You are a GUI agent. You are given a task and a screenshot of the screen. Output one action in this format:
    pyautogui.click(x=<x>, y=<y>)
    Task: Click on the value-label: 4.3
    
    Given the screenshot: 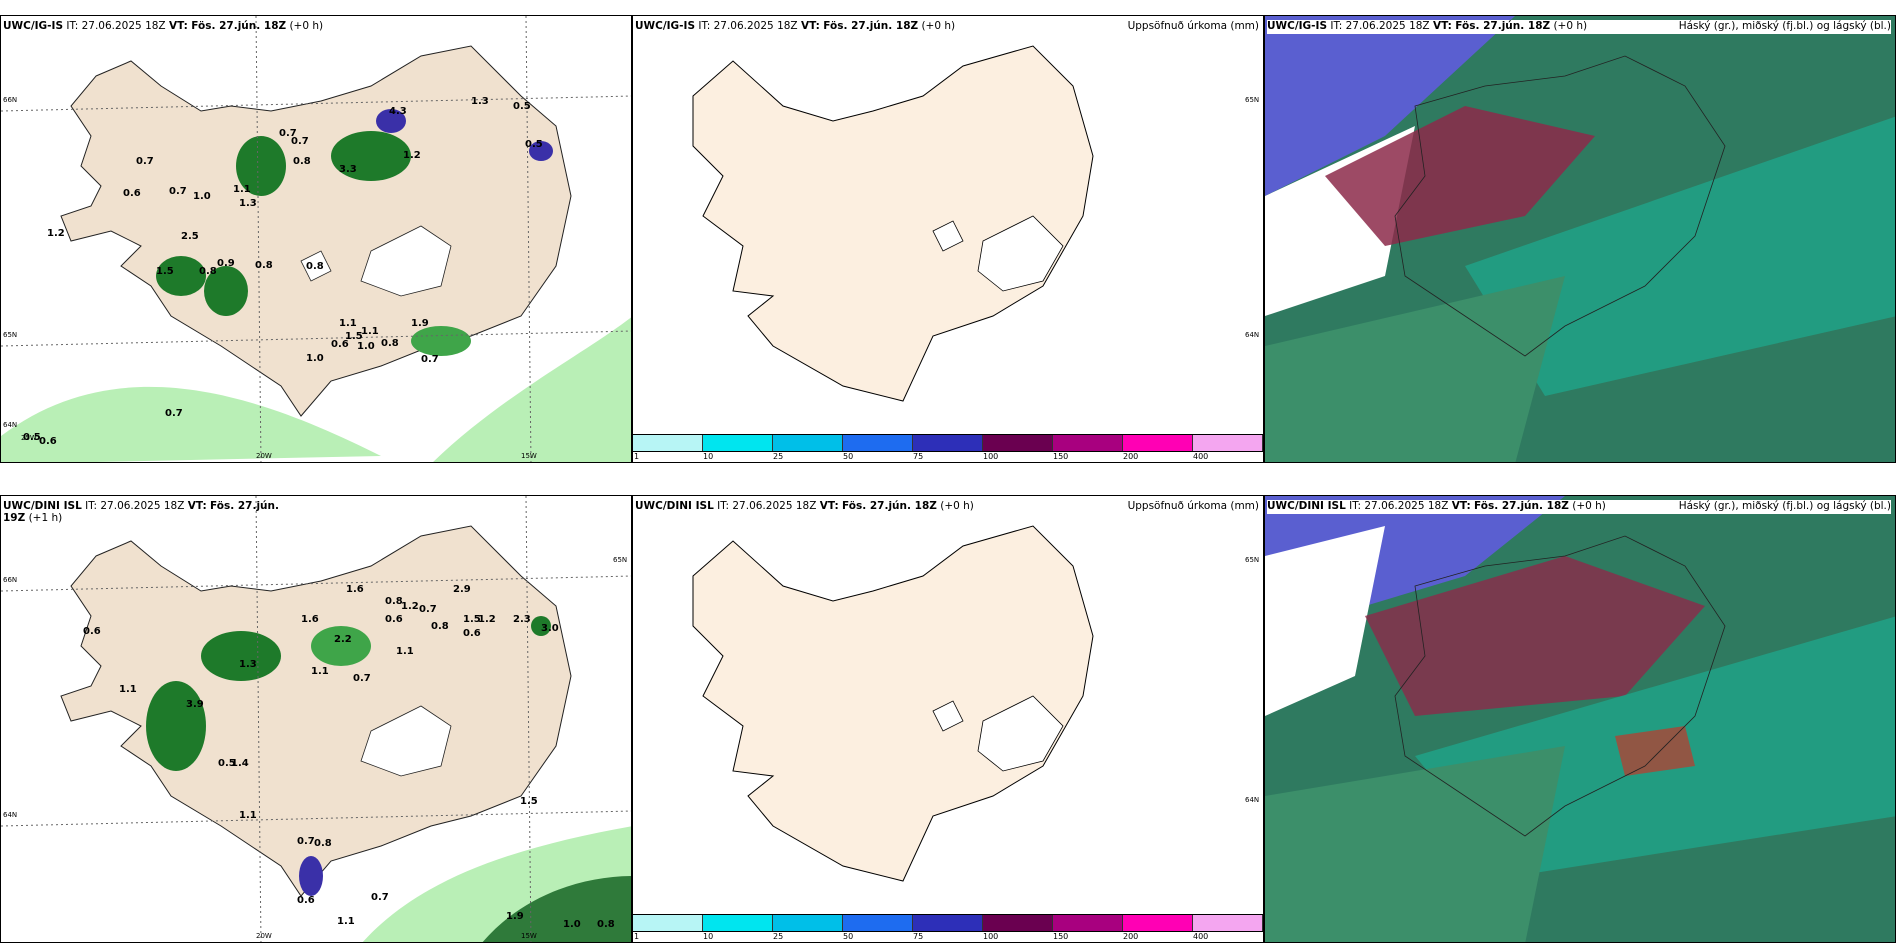 What is the action you would take?
    pyautogui.click(x=398, y=111)
    